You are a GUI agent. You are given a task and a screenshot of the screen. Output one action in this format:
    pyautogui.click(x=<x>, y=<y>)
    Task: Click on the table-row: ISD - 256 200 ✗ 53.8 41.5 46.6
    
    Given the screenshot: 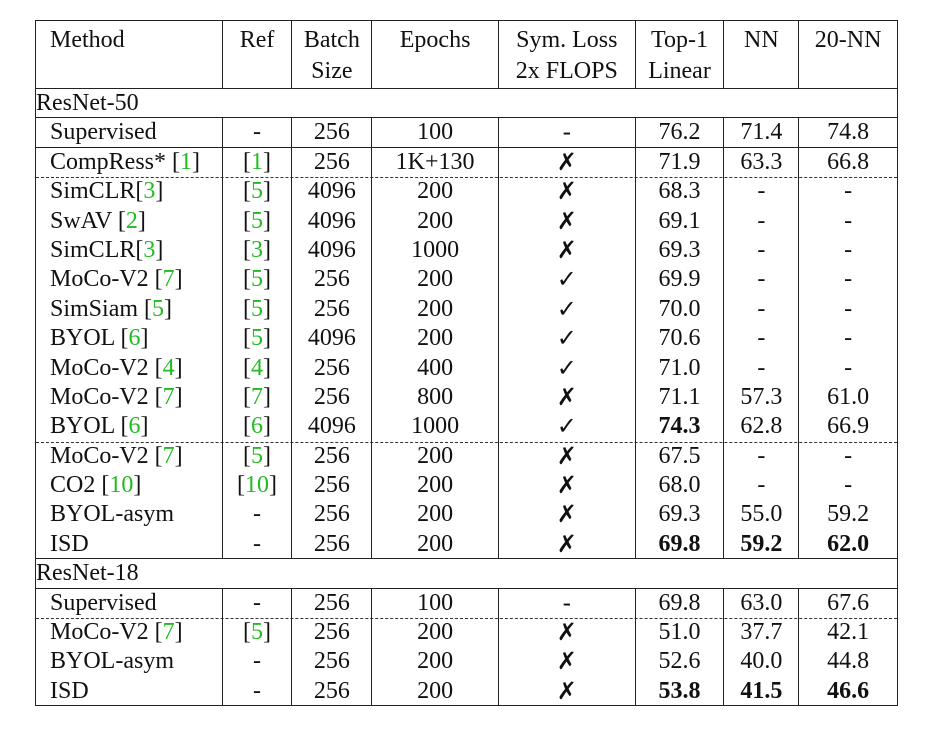 What is the action you would take?
    pyautogui.click(x=466, y=691)
    